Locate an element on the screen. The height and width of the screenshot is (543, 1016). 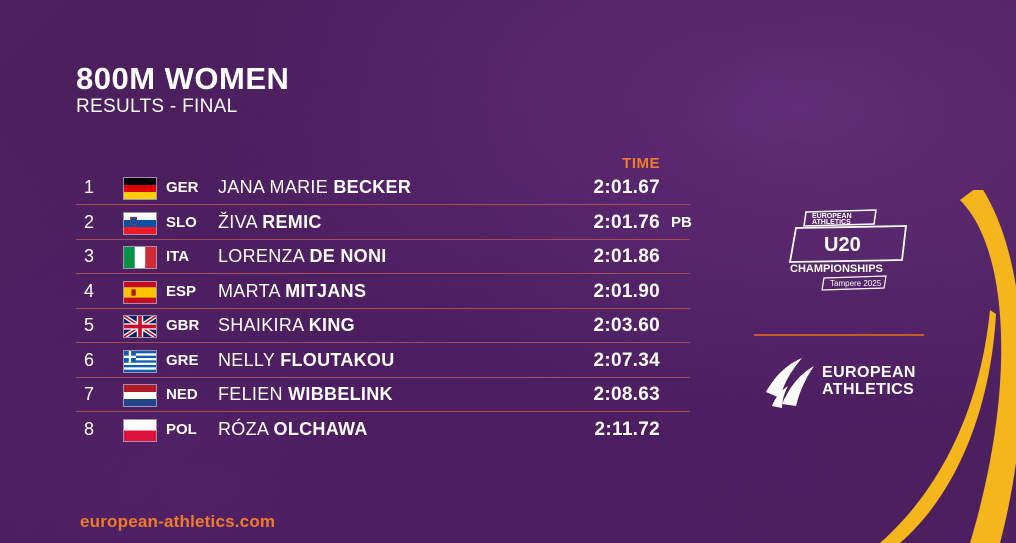
athlete-name: ŽIVA REMIC is located at coordinates (270, 222).